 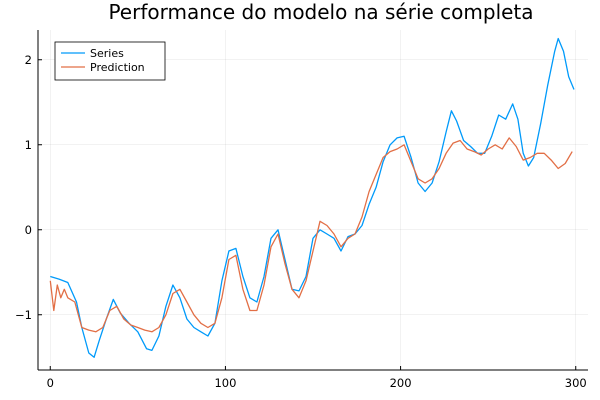 I want to click on legend-box, so click(x=110, y=61).